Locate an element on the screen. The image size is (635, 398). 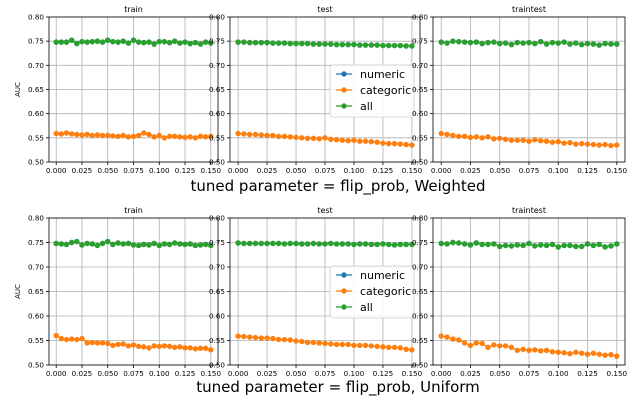
panel-title: test is located at coordinates (324, 210).